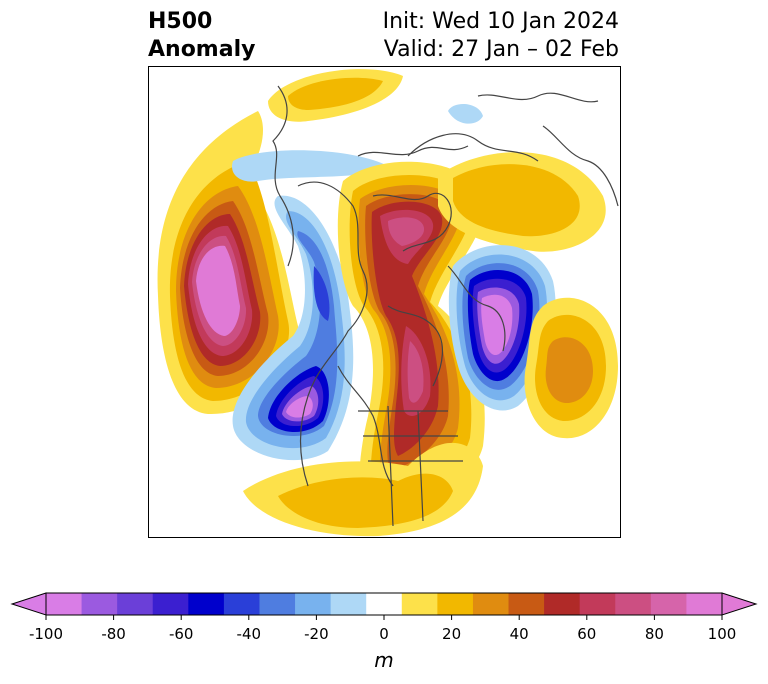  What do you see at coordinates (180, 21) in the screenshot?
I see `title-variable: H500` at bounding box center [180, 21].